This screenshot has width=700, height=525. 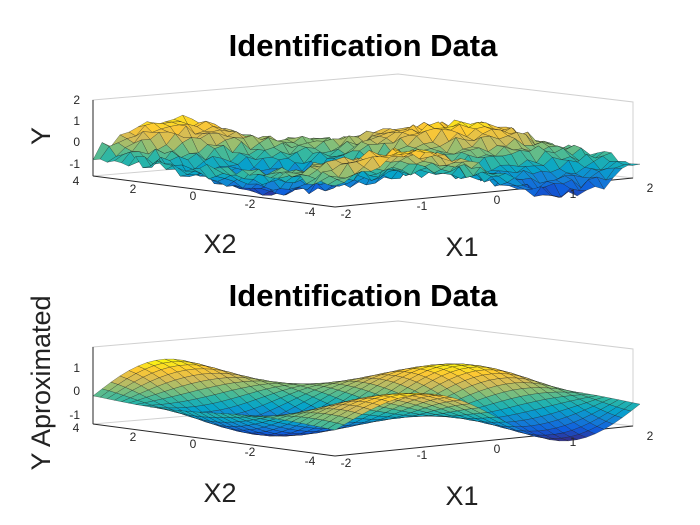 I want to click on y-axis-label: Y, so click(x=41, y=136).